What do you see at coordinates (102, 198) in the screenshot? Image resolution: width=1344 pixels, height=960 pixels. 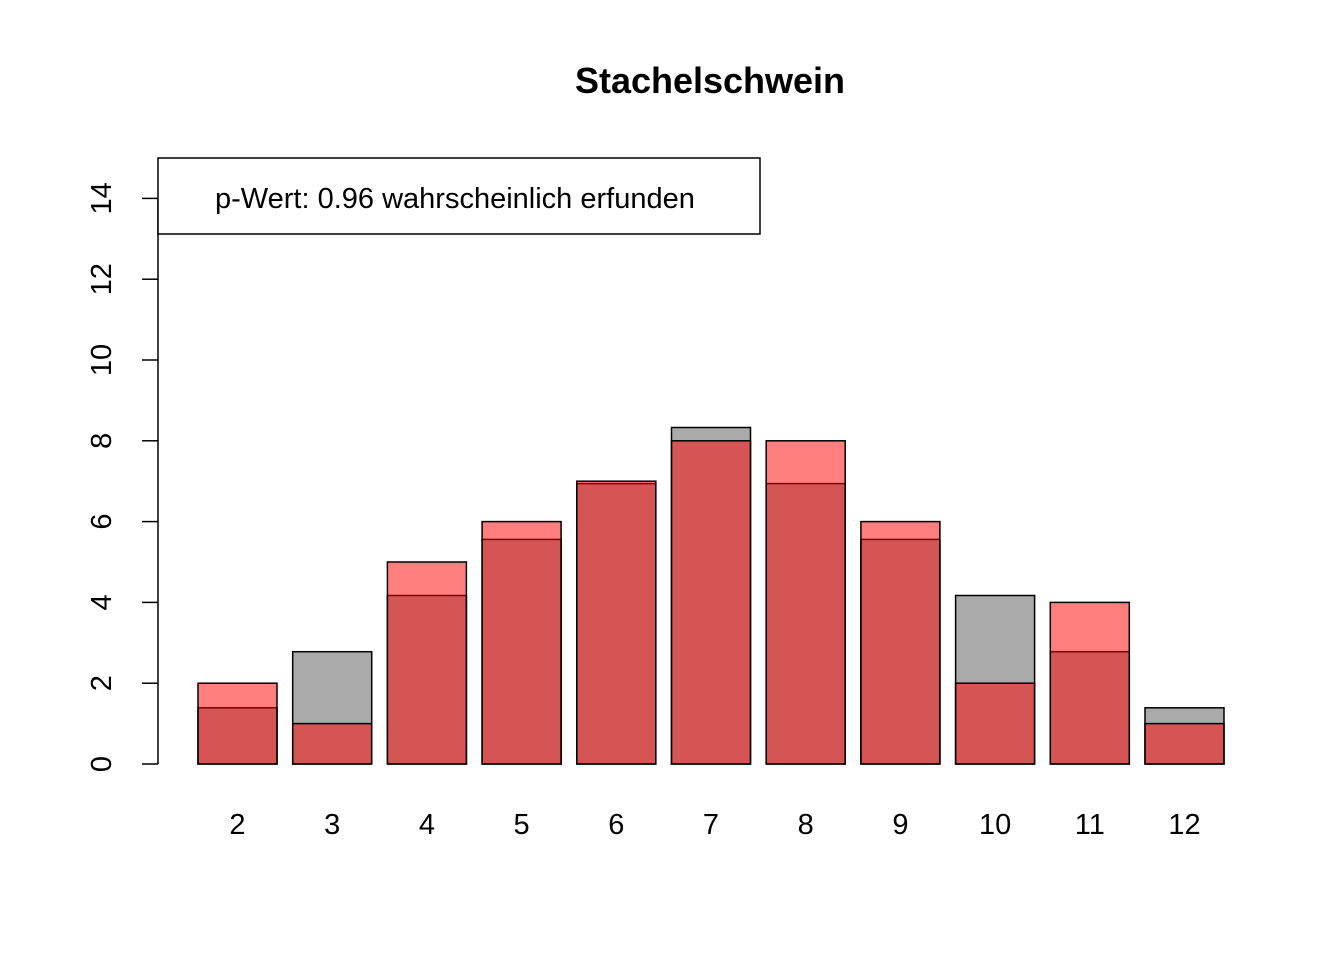 I see `y-tick-label-14: 14` at bounding box center [102, 198].